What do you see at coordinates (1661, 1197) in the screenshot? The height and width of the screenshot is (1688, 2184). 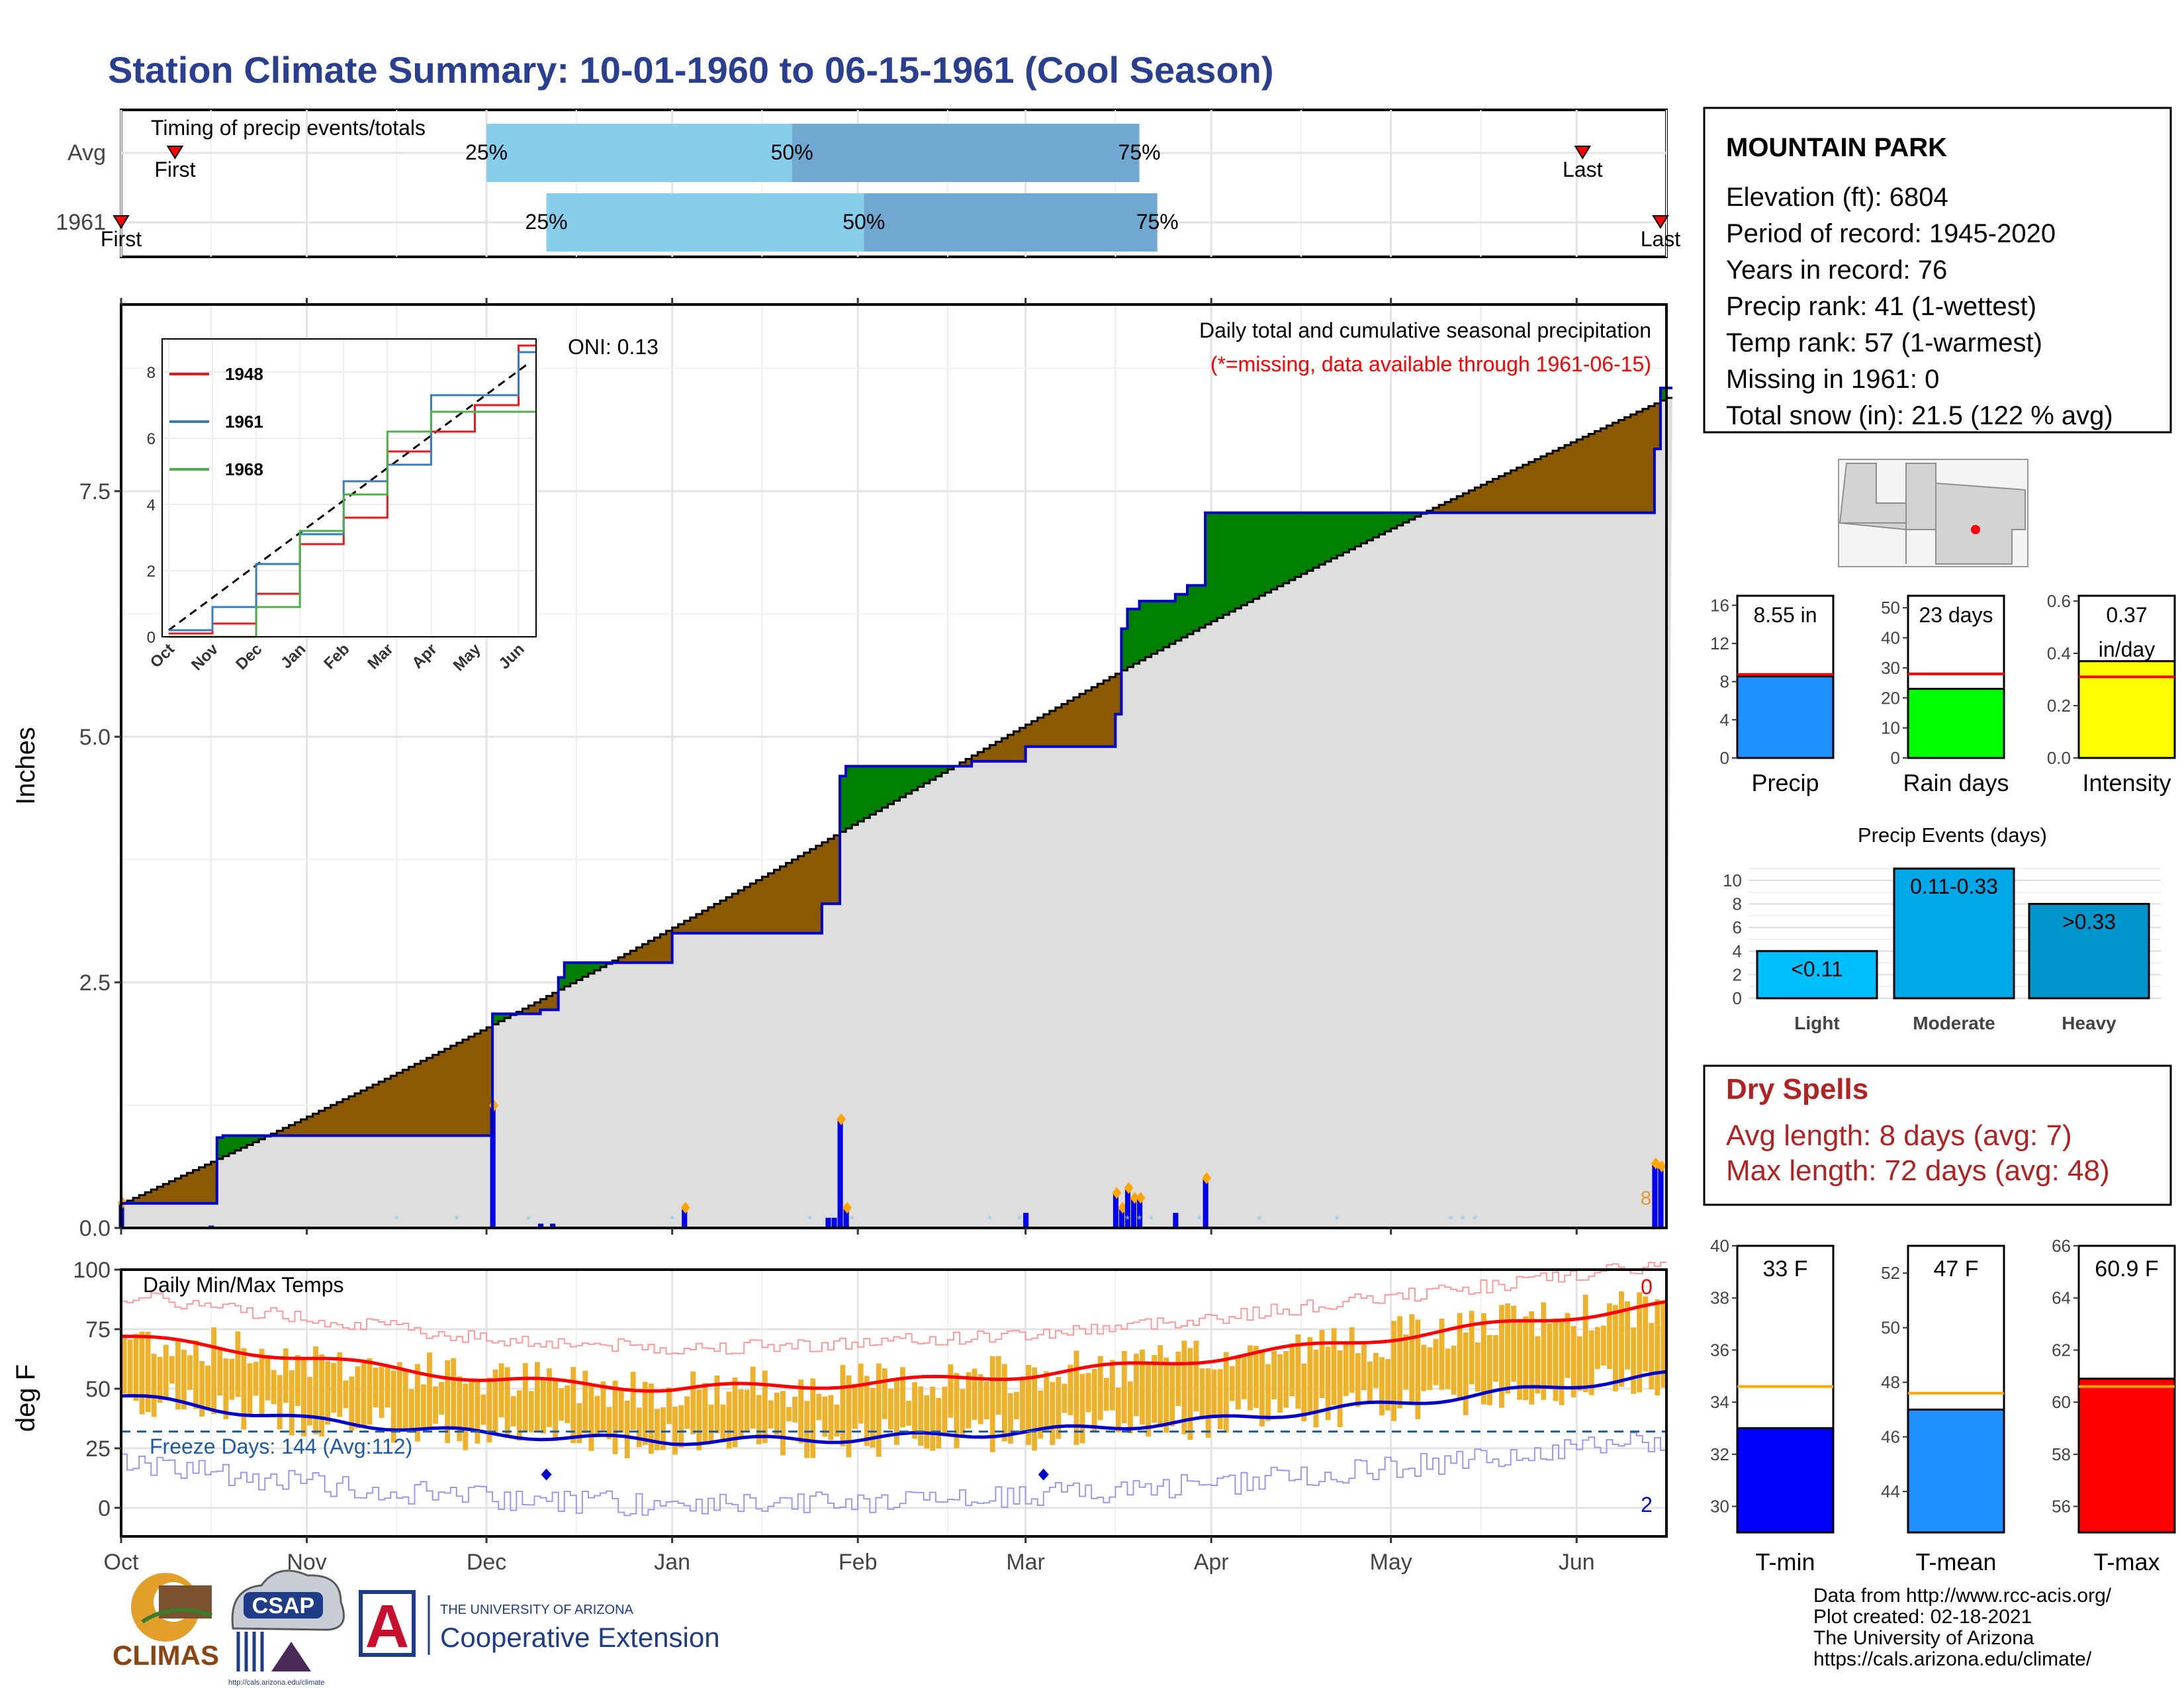 I see `daily-precip-bar` at bounding box center [1661, 1197].